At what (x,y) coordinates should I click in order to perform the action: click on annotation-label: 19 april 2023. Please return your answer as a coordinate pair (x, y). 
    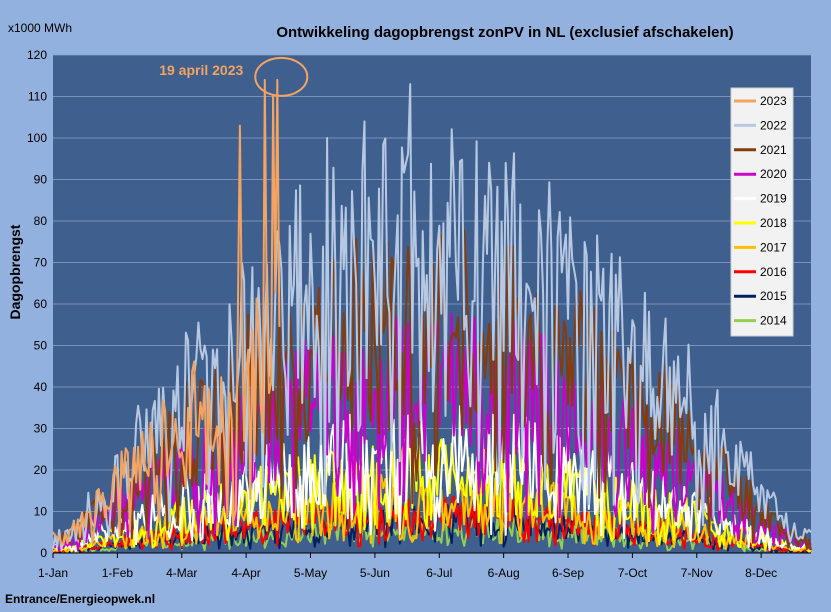
    Looking at the image, I should click on (201, 70).